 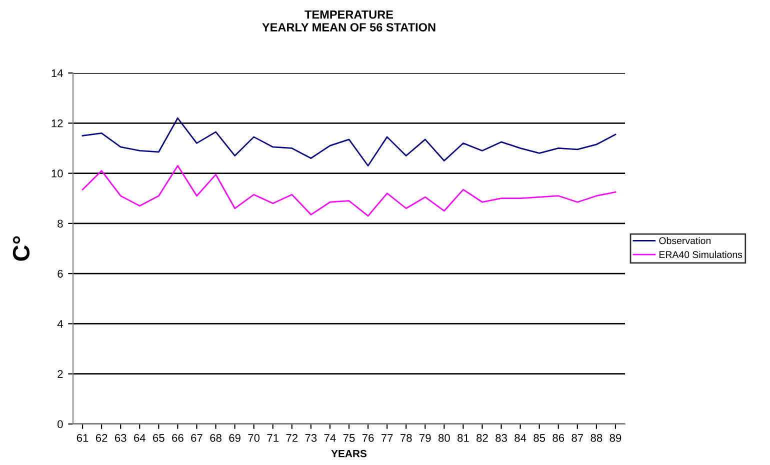 I want to click on x-tick-label: 84, so click(x=520, y=438).